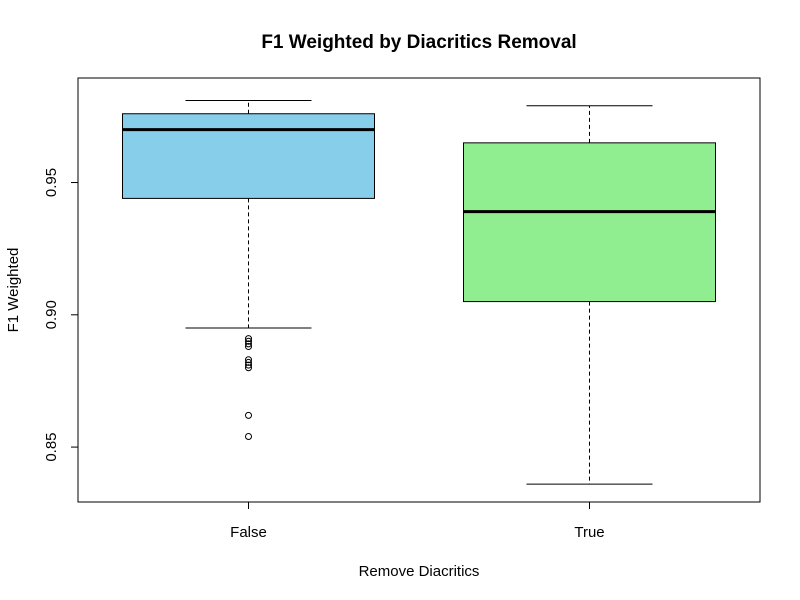 This screenshot has width=800, height=600. Describe the element at coordinates (51, 182) in the screenshot. I see `y-tick-label: 0.95` at that location.